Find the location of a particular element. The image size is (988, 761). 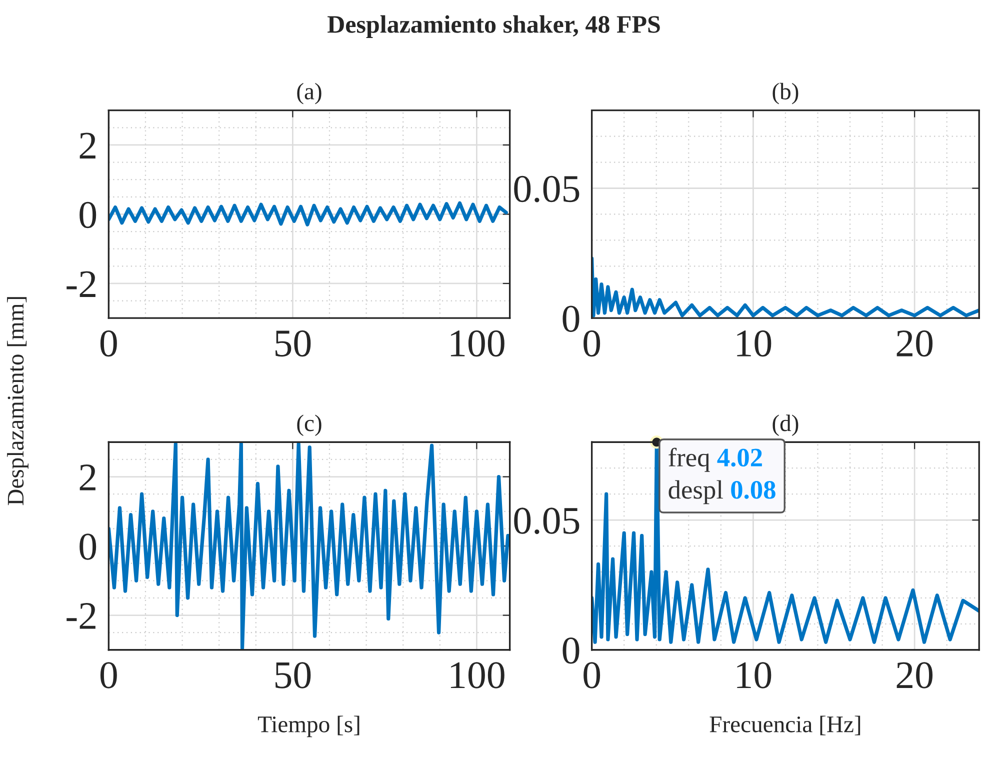

x-axis-title: Tiempo [s] is located at coordinates (309, 727).